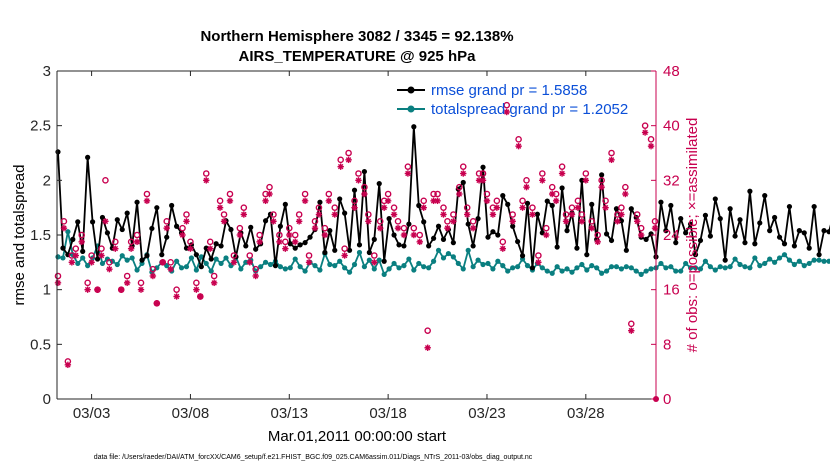 Image resolution: width=830 pixels, height=470 pixels. I want to click on y-tick-label: 2, so click(47, 180).